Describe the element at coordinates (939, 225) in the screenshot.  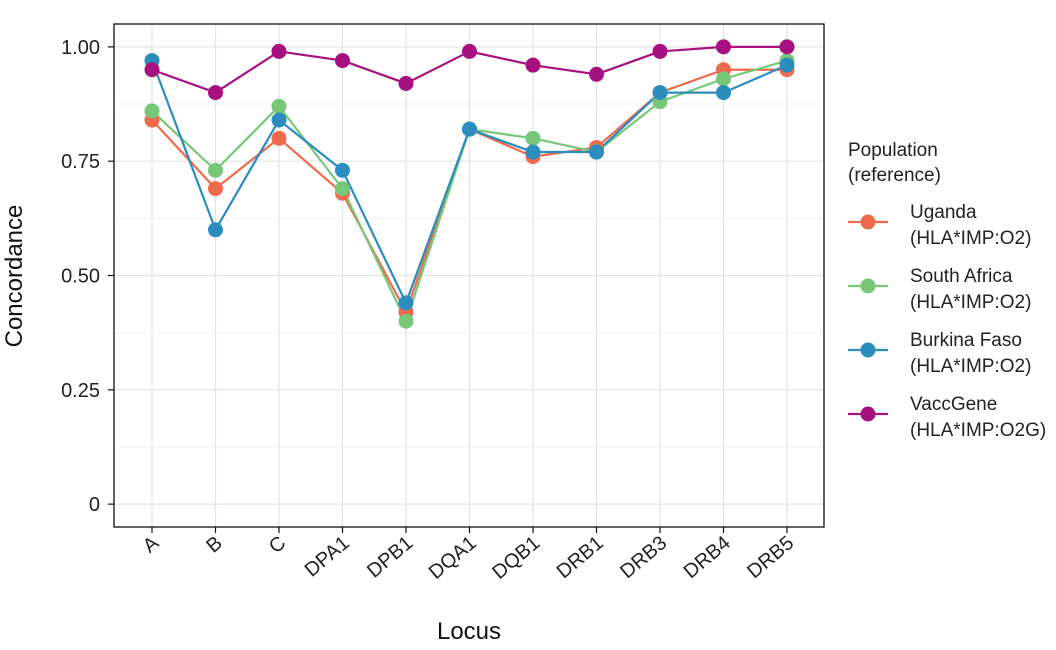
I see `legend-item-0: Uganda (HLA*IMP:O2)` at that location.